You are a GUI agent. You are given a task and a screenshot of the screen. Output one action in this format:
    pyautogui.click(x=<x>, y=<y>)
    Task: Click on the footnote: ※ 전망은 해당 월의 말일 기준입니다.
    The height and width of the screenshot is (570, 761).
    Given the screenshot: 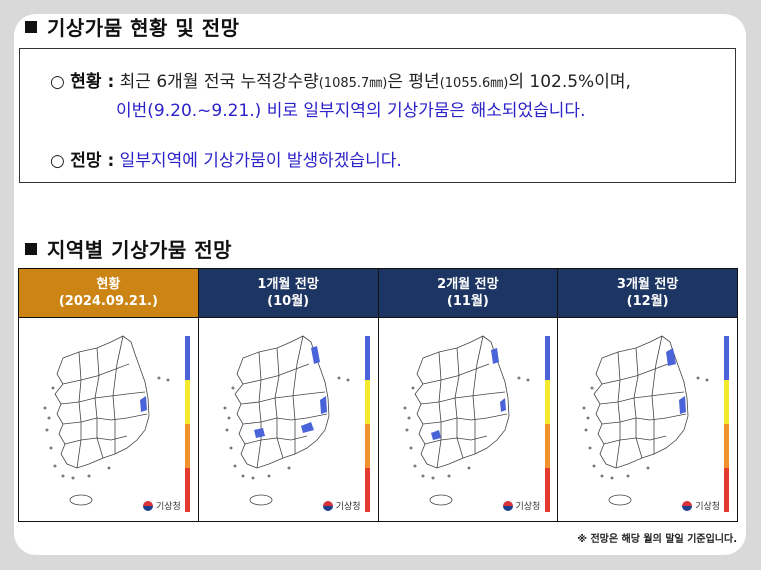 What is the action you would take?
    pyautogui.click(x=657, y=539)
    